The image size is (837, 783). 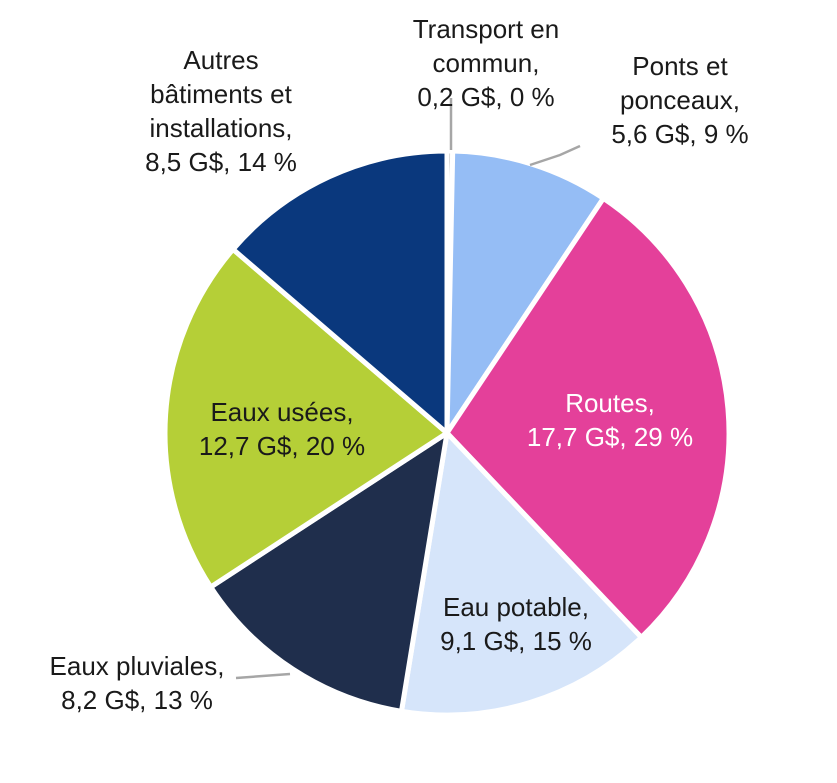 What do you see at coordinates (486, 29) in the screenshot?
I see `slice-label-line: Transport en` at bounding box center [486, 29].